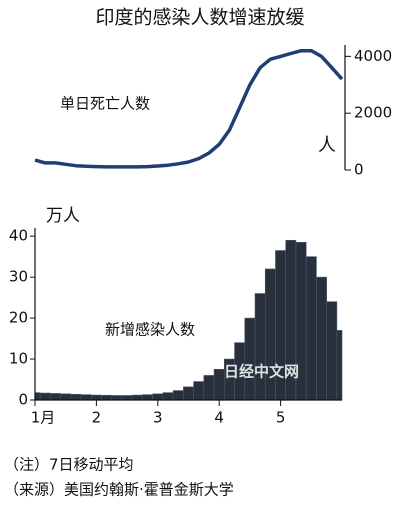  I want to click on bar-label: 新增感染人数, so click(150, 330).